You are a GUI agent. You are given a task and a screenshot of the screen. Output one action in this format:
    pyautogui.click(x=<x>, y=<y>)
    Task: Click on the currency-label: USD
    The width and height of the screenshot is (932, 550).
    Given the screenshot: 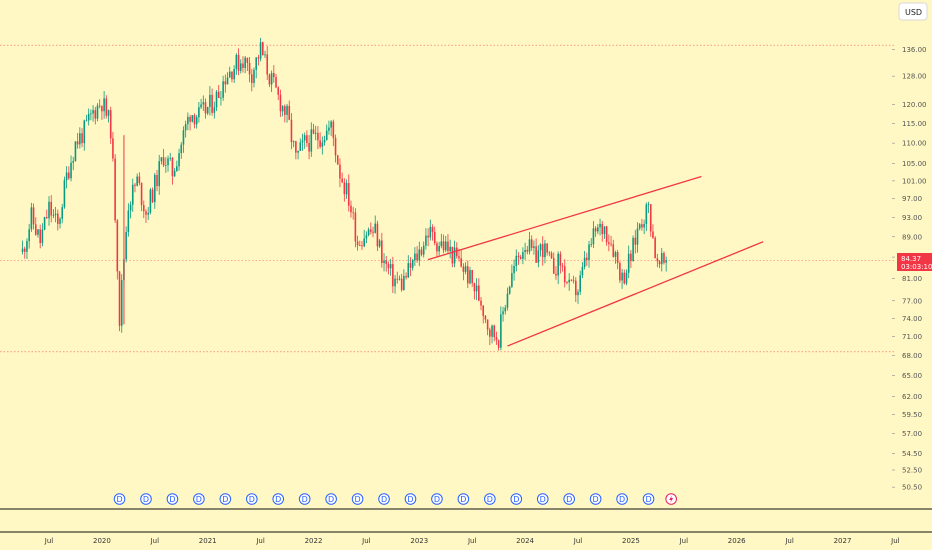 What is the action you would take?
    pyautogui.click(x=913, y=12)
    